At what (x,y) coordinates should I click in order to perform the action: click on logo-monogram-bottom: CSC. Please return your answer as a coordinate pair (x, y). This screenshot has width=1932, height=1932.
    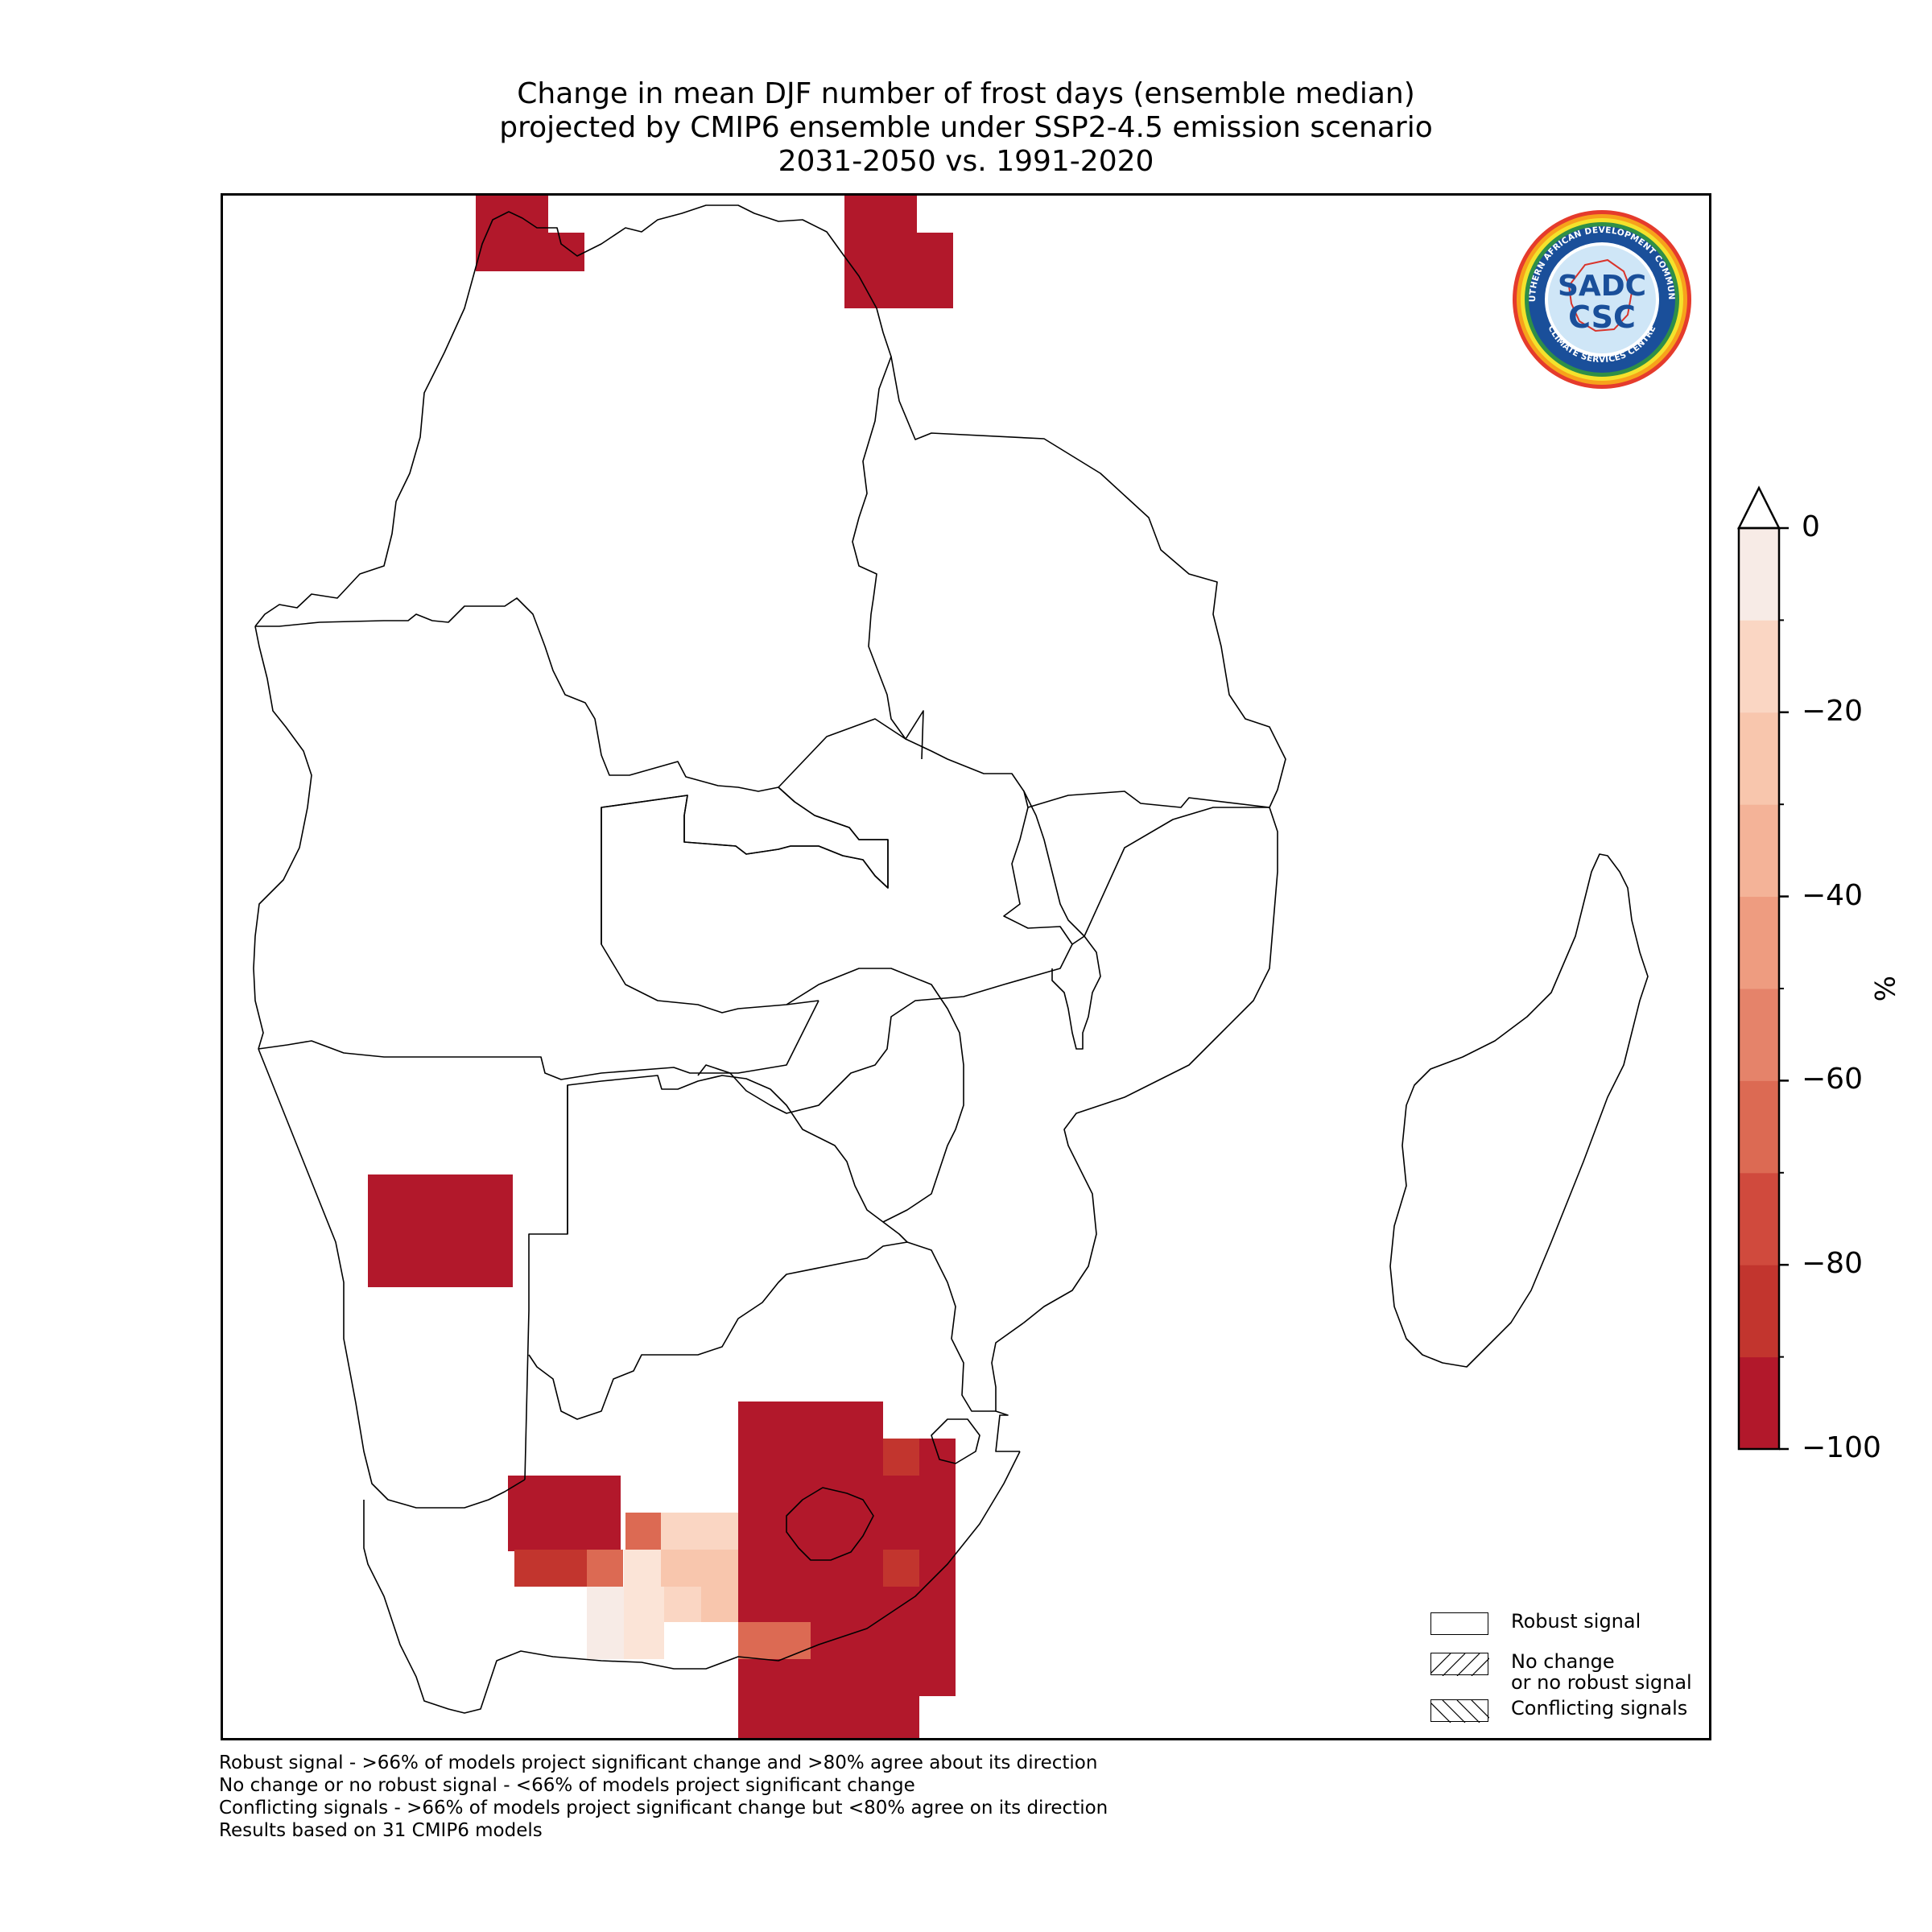
    Looking at the image, I should click on (1602, 317).